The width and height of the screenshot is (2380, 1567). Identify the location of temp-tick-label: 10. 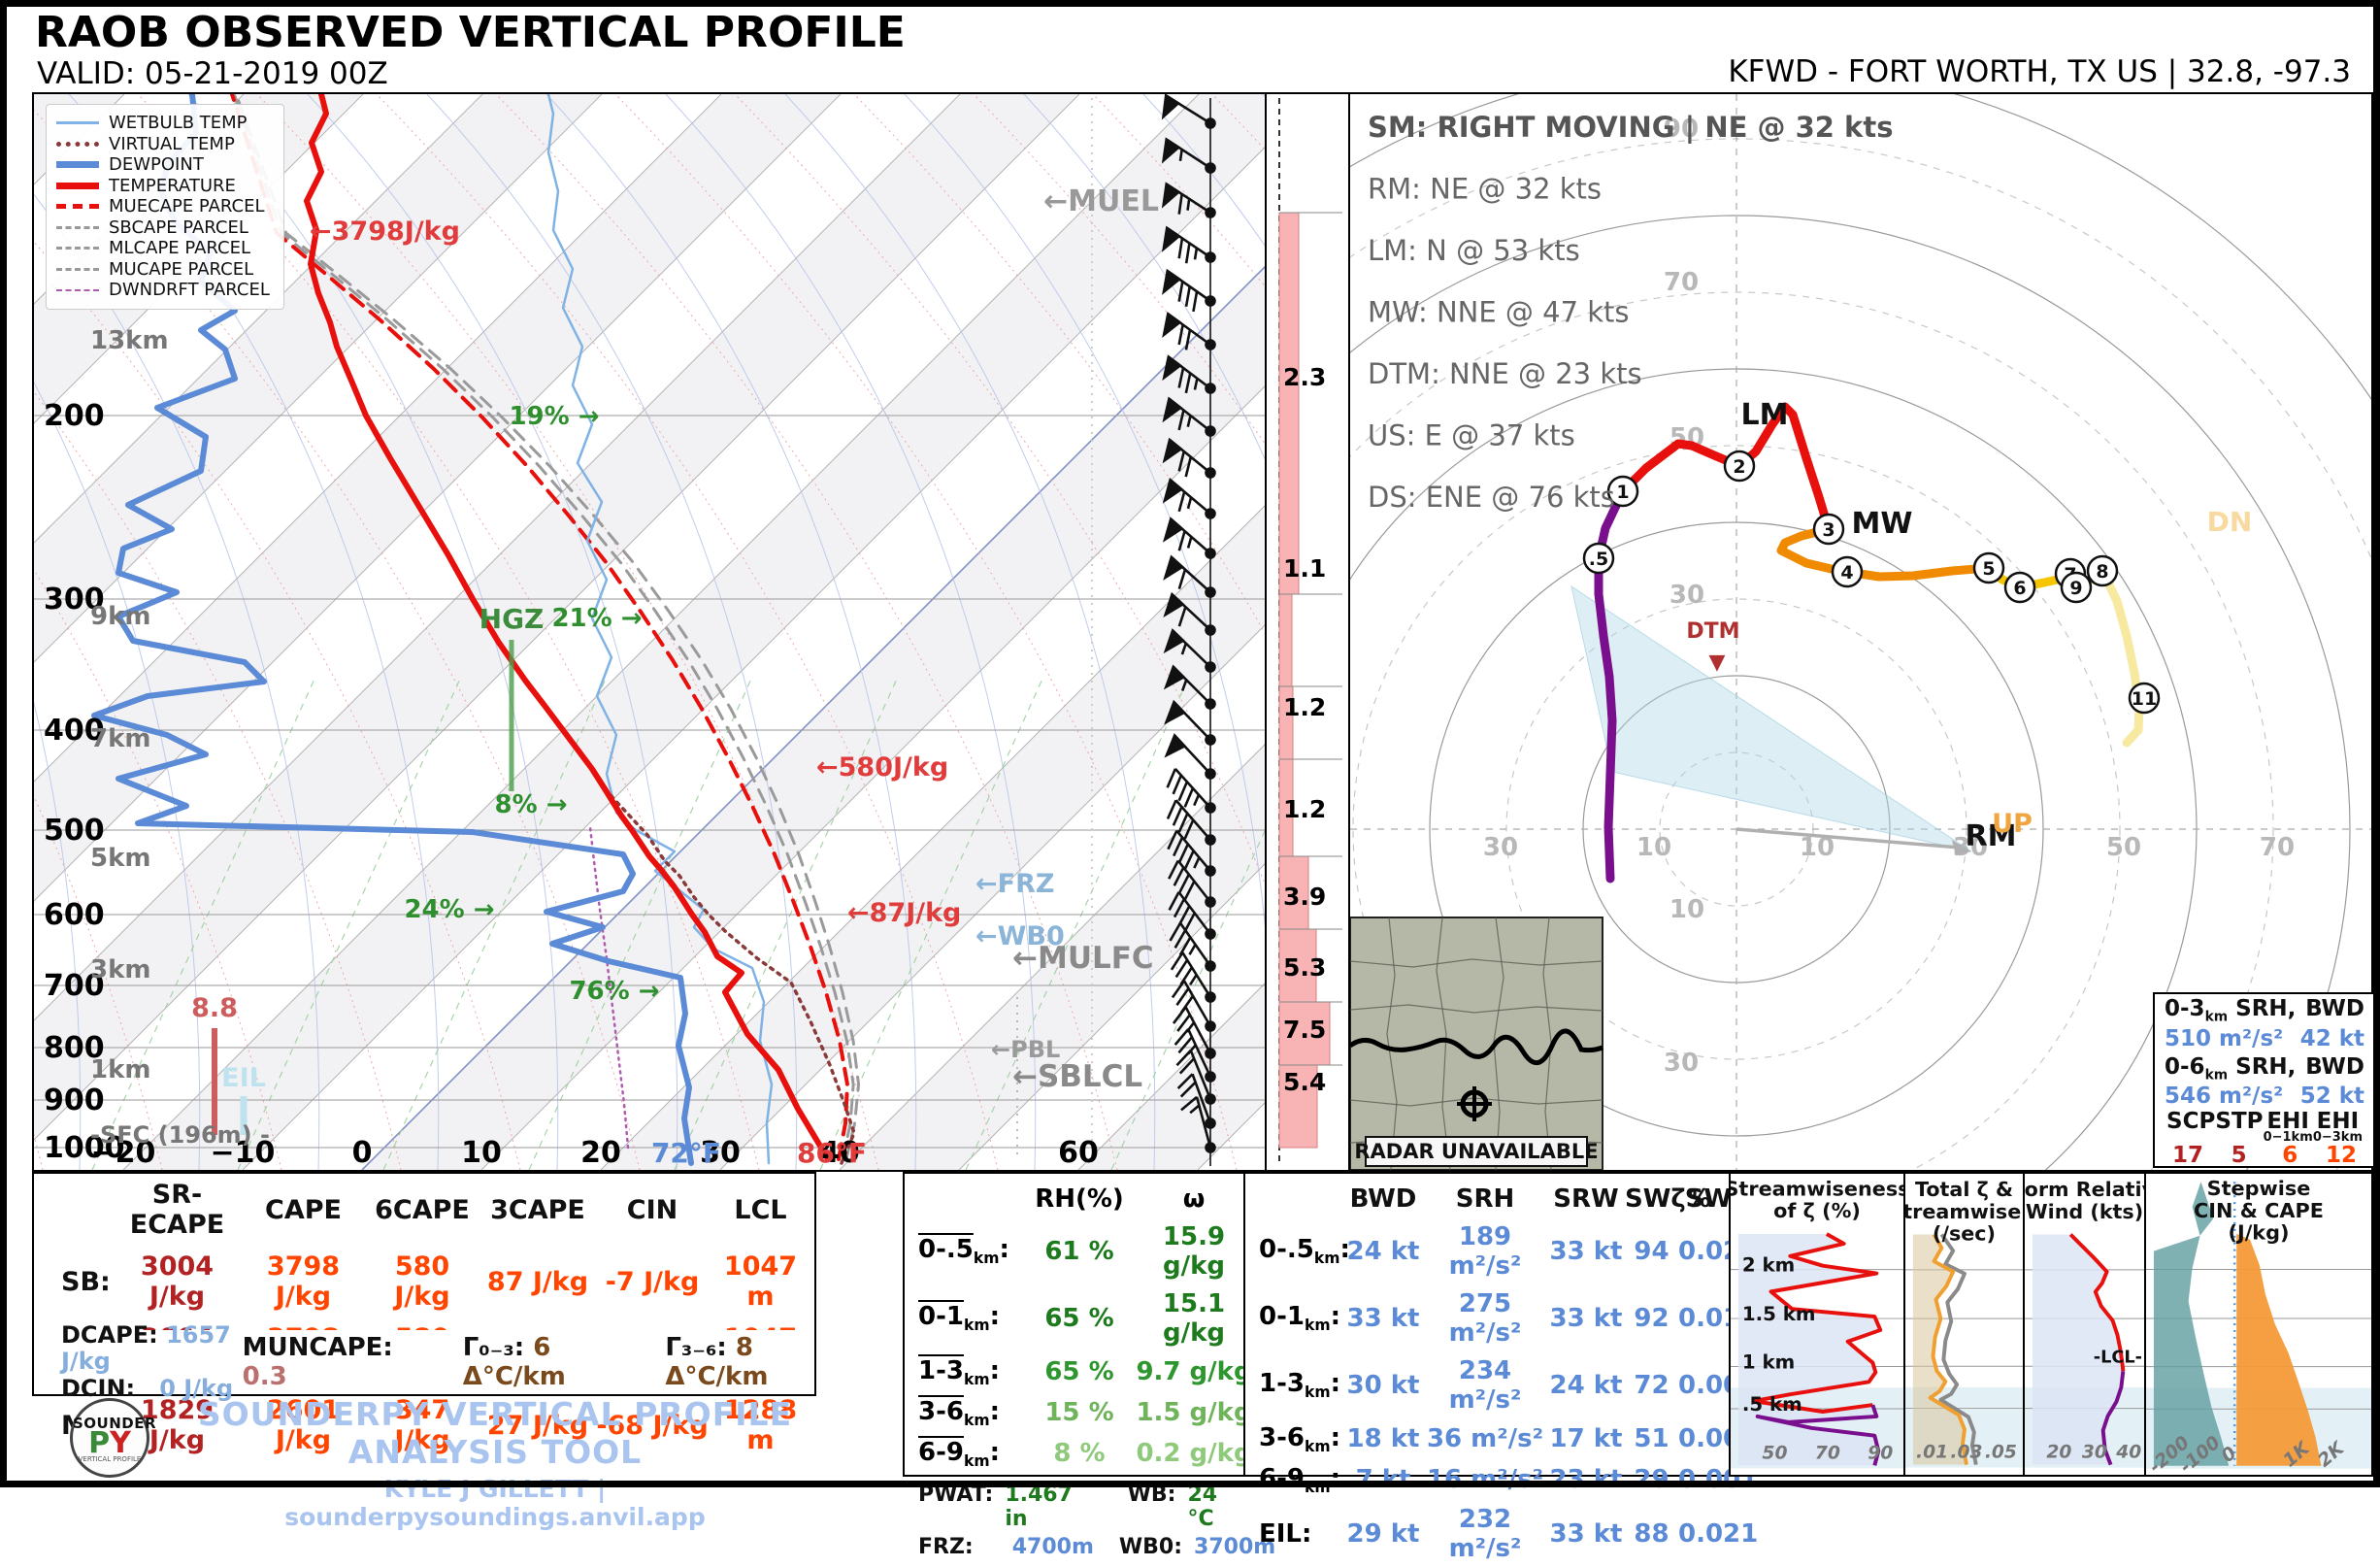
(481, 1153).